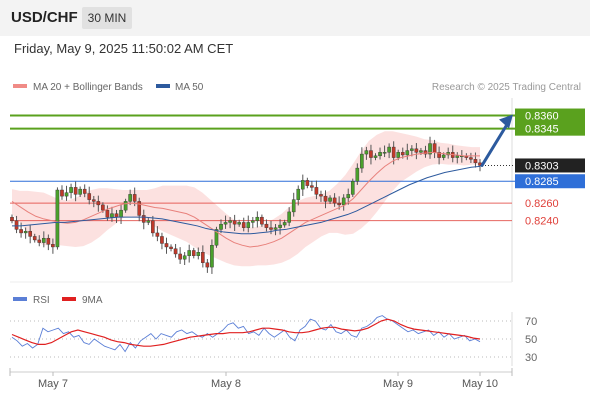  Describe the element at coordinates (41, 300) in the screenshot. I see `legend-rsi: RSI` at that location.